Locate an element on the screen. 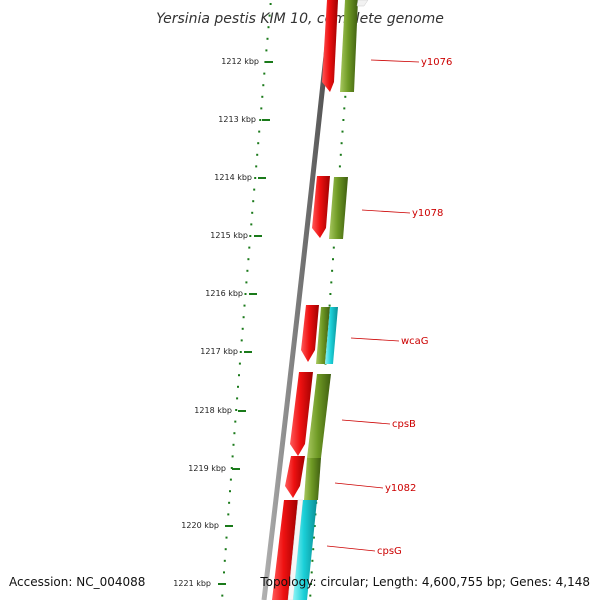  kbp-mark-1218: 1218 kbp is located at coordinates (220, 410).